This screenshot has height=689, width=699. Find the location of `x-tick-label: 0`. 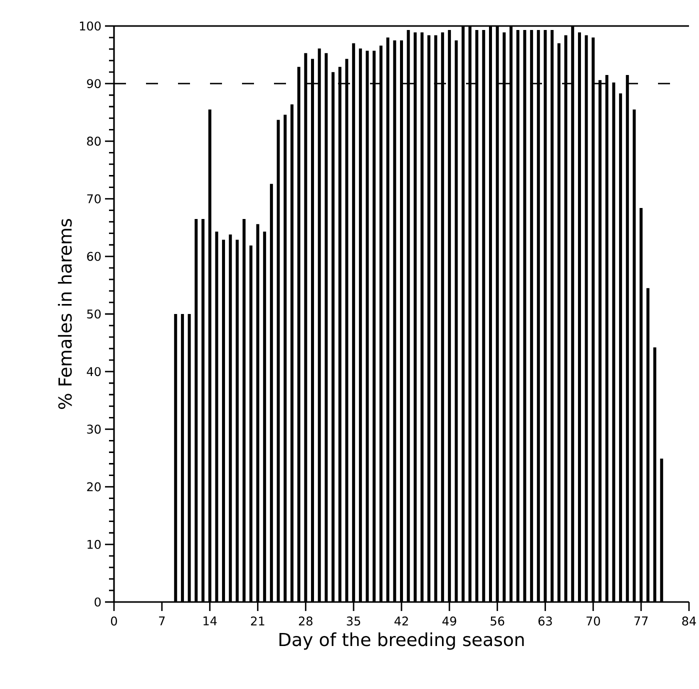

x-tick-label: 0 is located at coordinates (114, 621).